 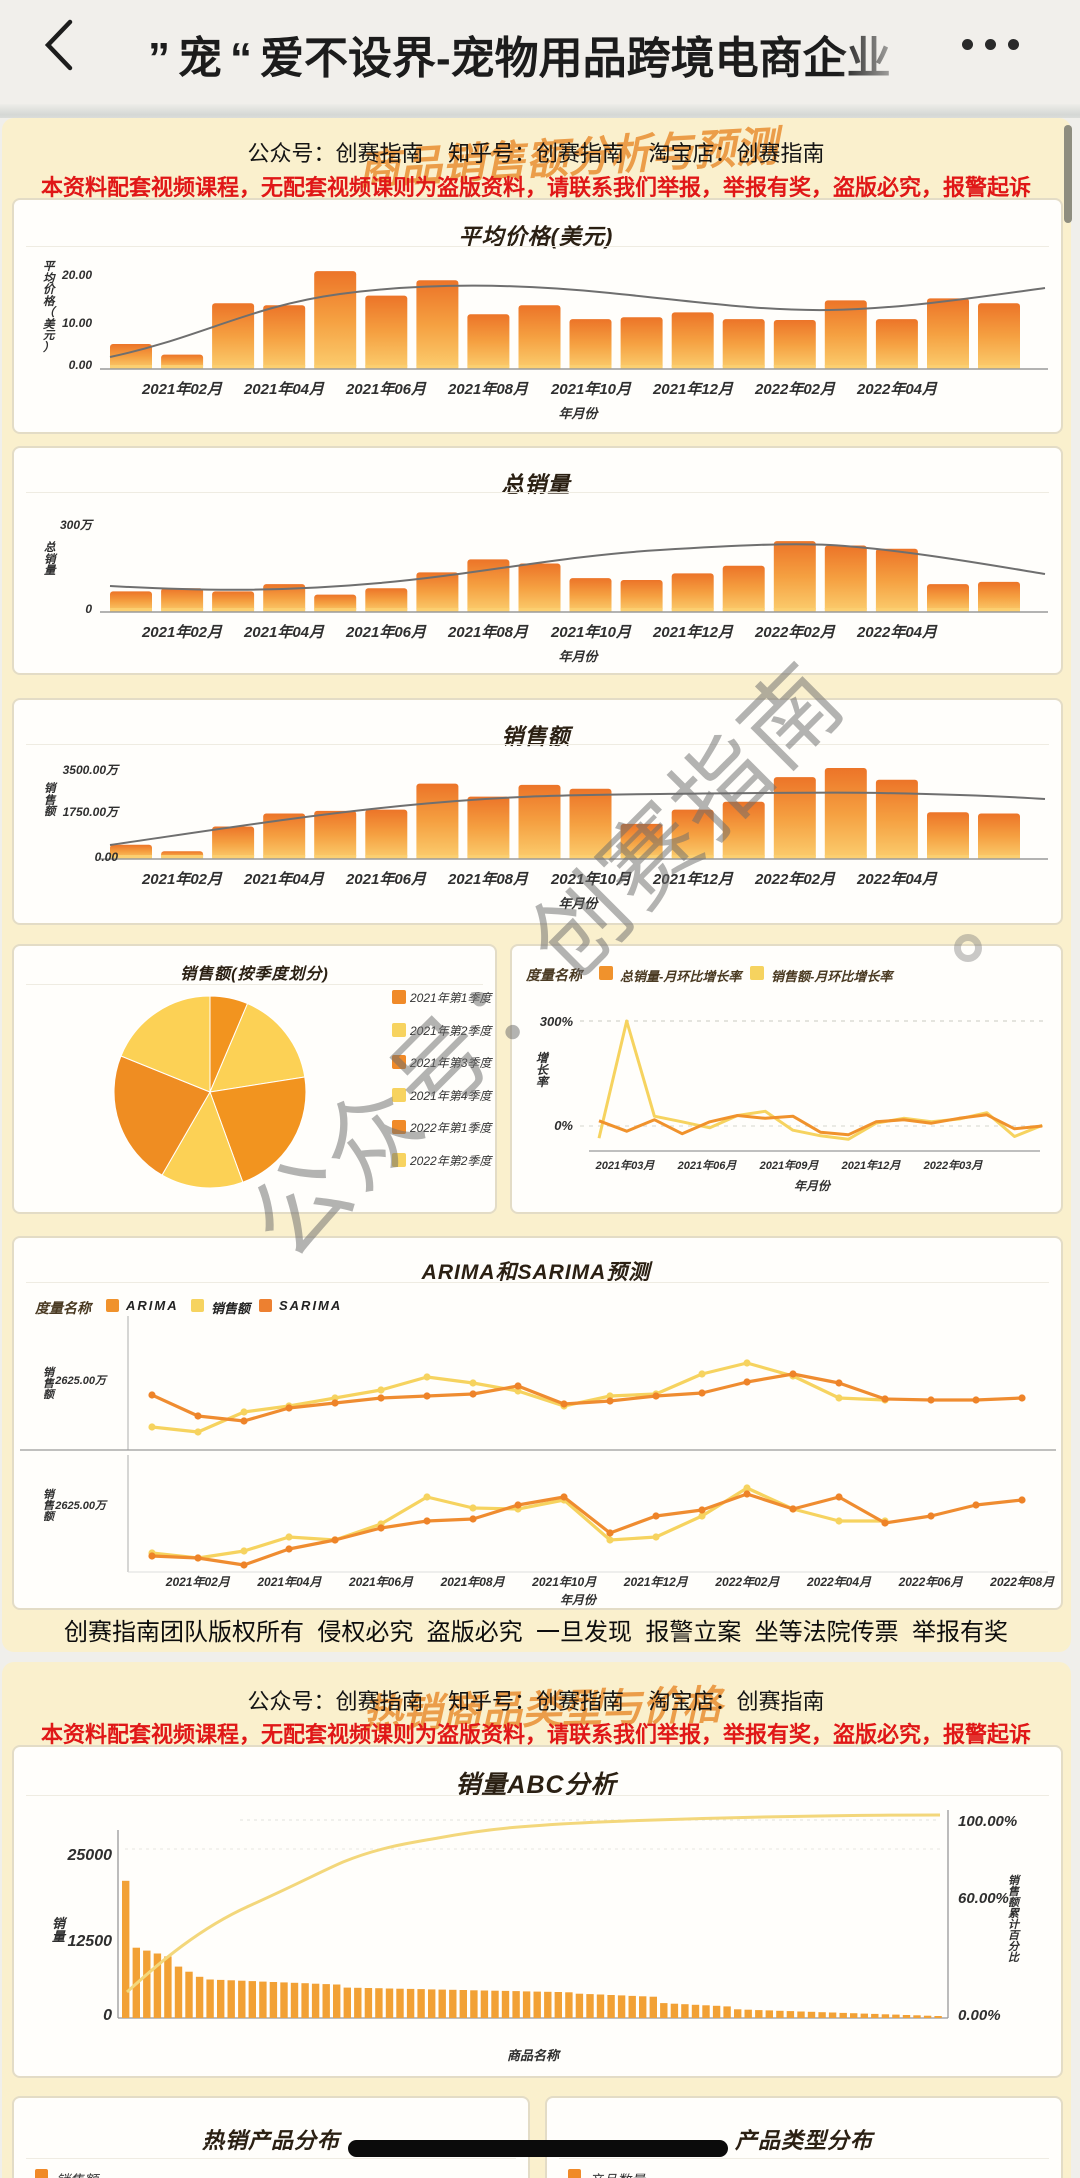 I want to click on svg-text: 2022年03月, so click(x=953, y=1165).